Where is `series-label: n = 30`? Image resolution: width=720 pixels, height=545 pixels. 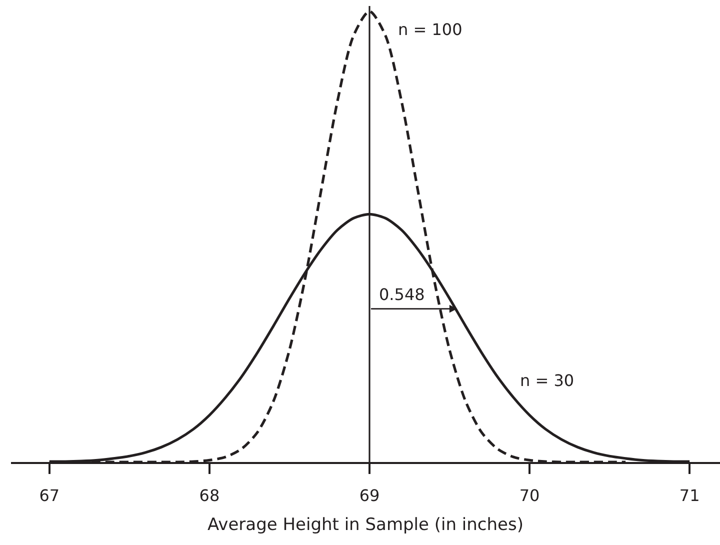
series-label: n = 30 is located at coordinates (547, 380).